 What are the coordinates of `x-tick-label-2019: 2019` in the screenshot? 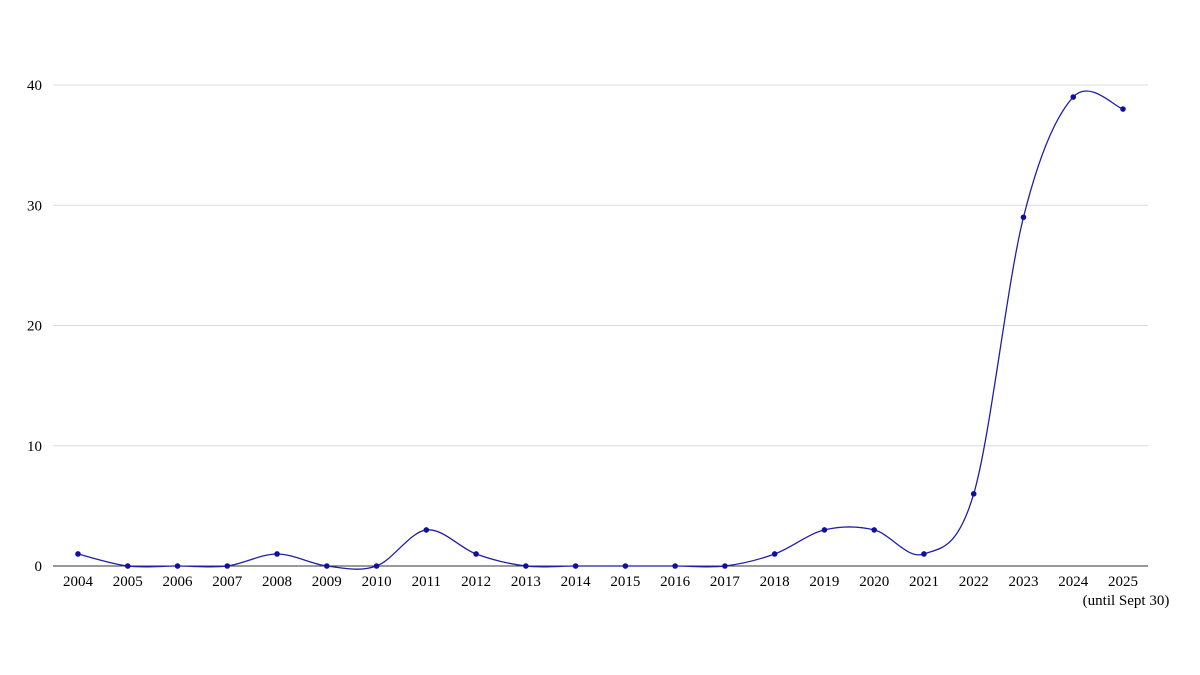 It's located at (824, 582).